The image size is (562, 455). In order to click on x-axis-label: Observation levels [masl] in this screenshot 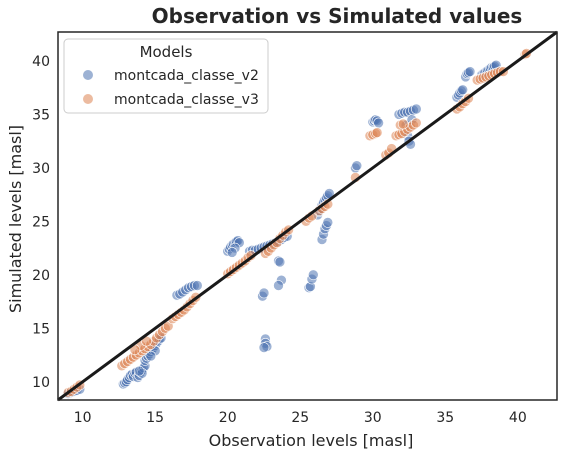, I will do `click(311, 440)`.